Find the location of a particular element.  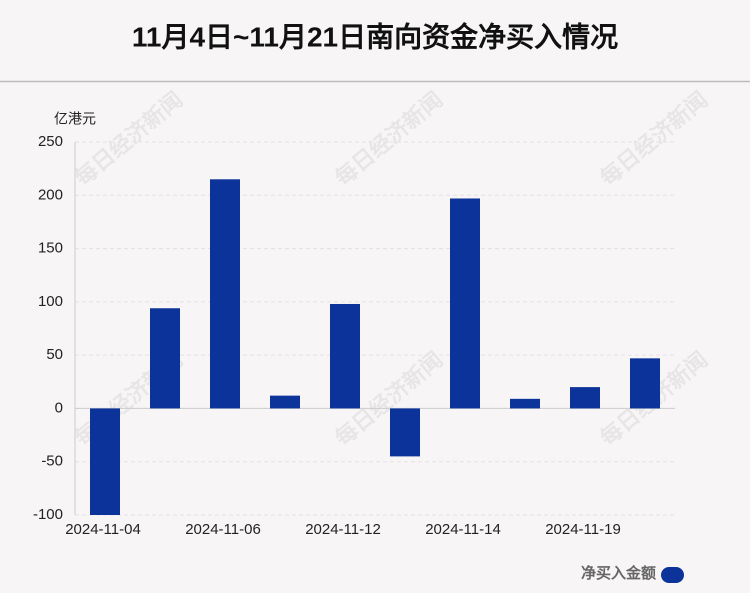

y-tick-label: -50 is located at coordinates (52, 461).